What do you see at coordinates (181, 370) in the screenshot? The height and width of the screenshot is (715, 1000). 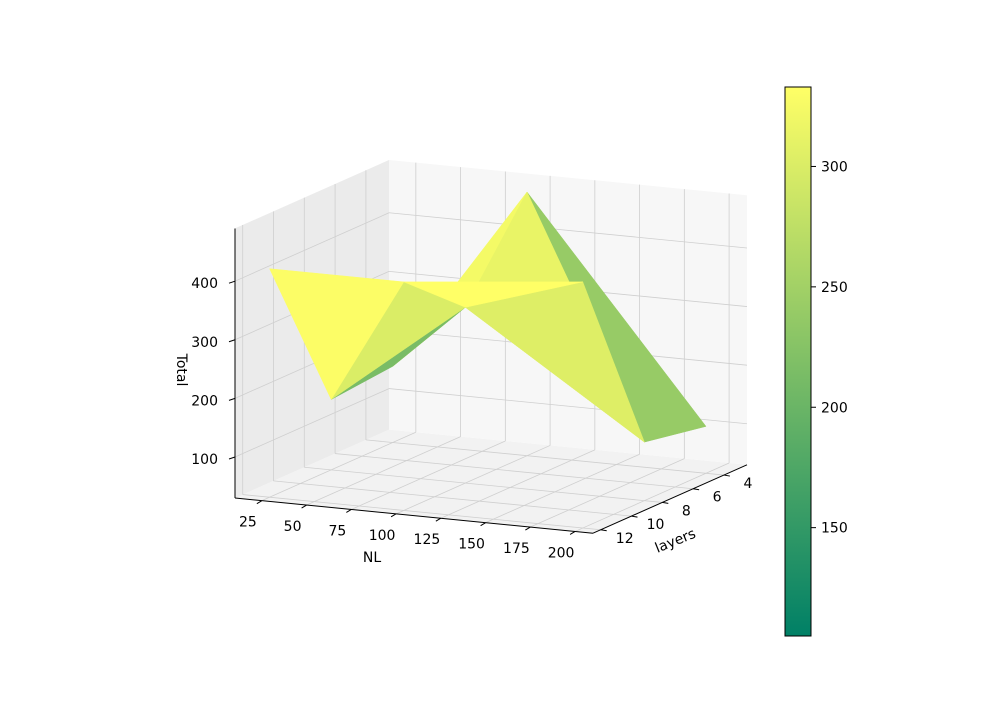 I see `z-axis-label: Total` at bounding box center [181, 370].